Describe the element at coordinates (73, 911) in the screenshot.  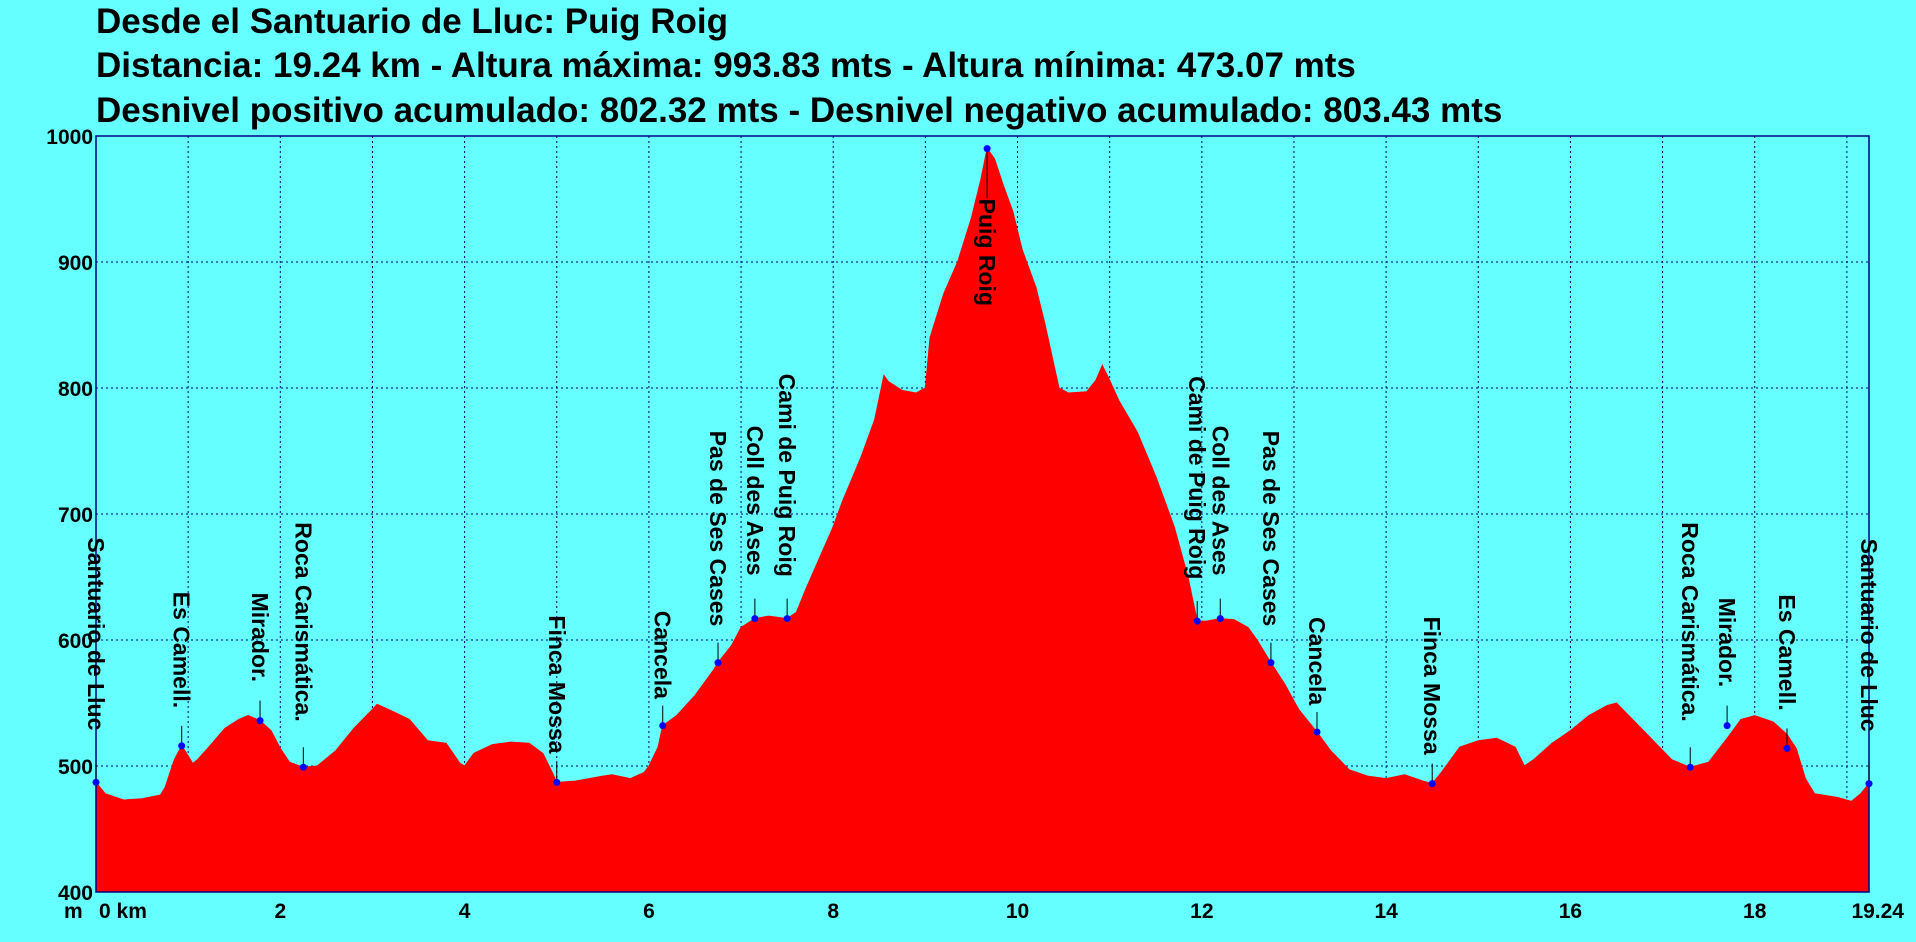
I see `y-unit-label: m` at that location.